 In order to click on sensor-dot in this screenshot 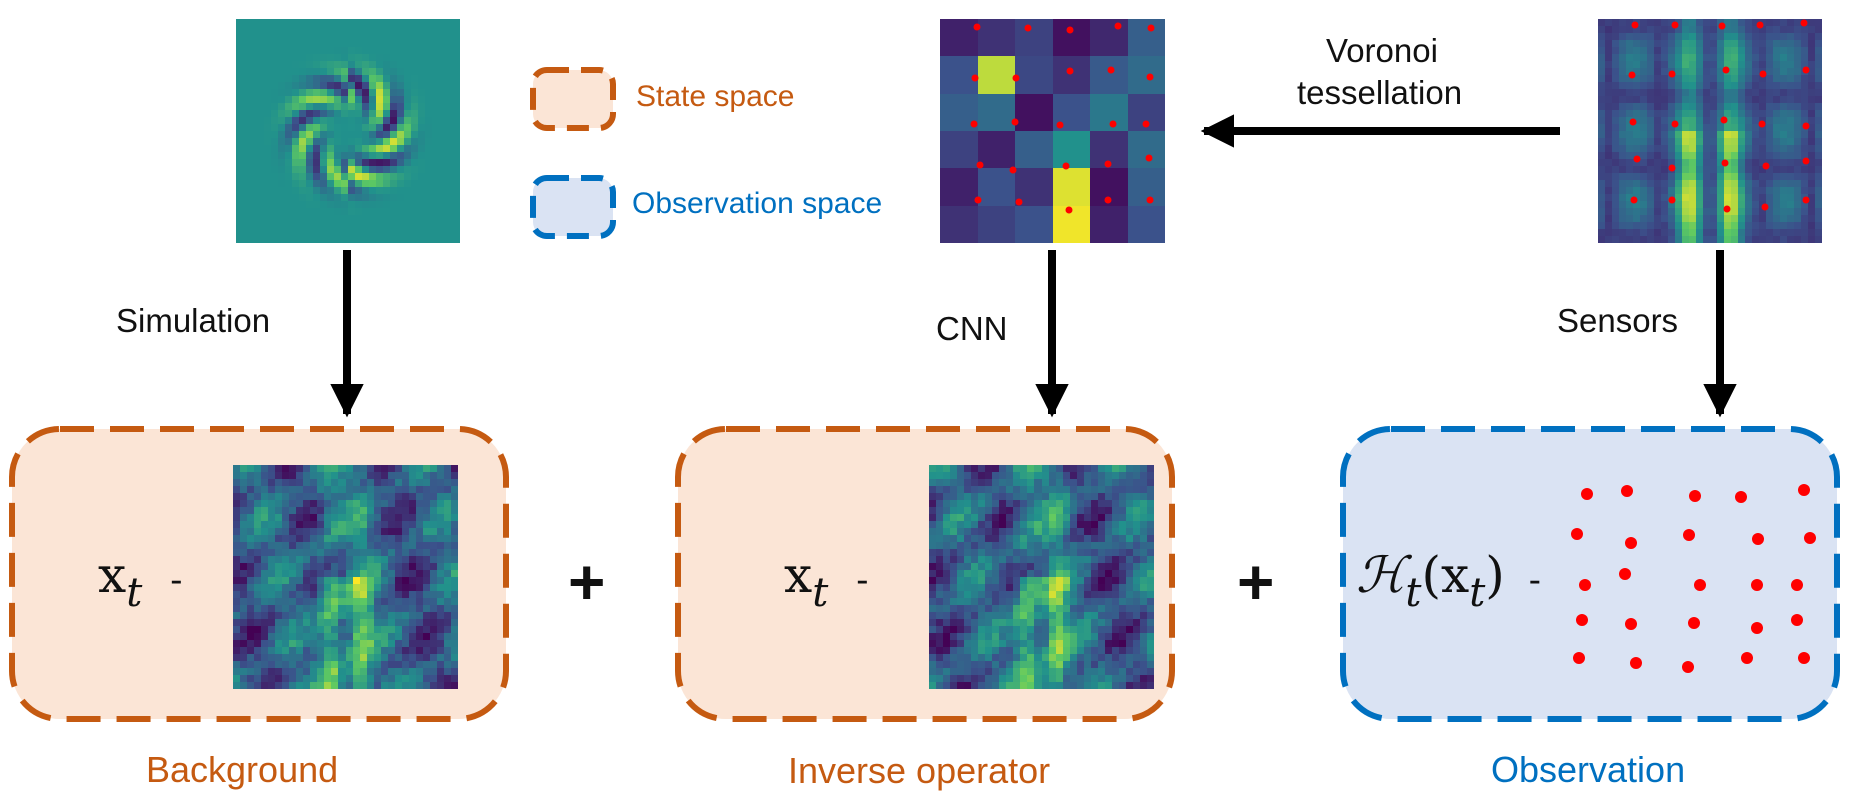, I will do `click(1757, 628)`.